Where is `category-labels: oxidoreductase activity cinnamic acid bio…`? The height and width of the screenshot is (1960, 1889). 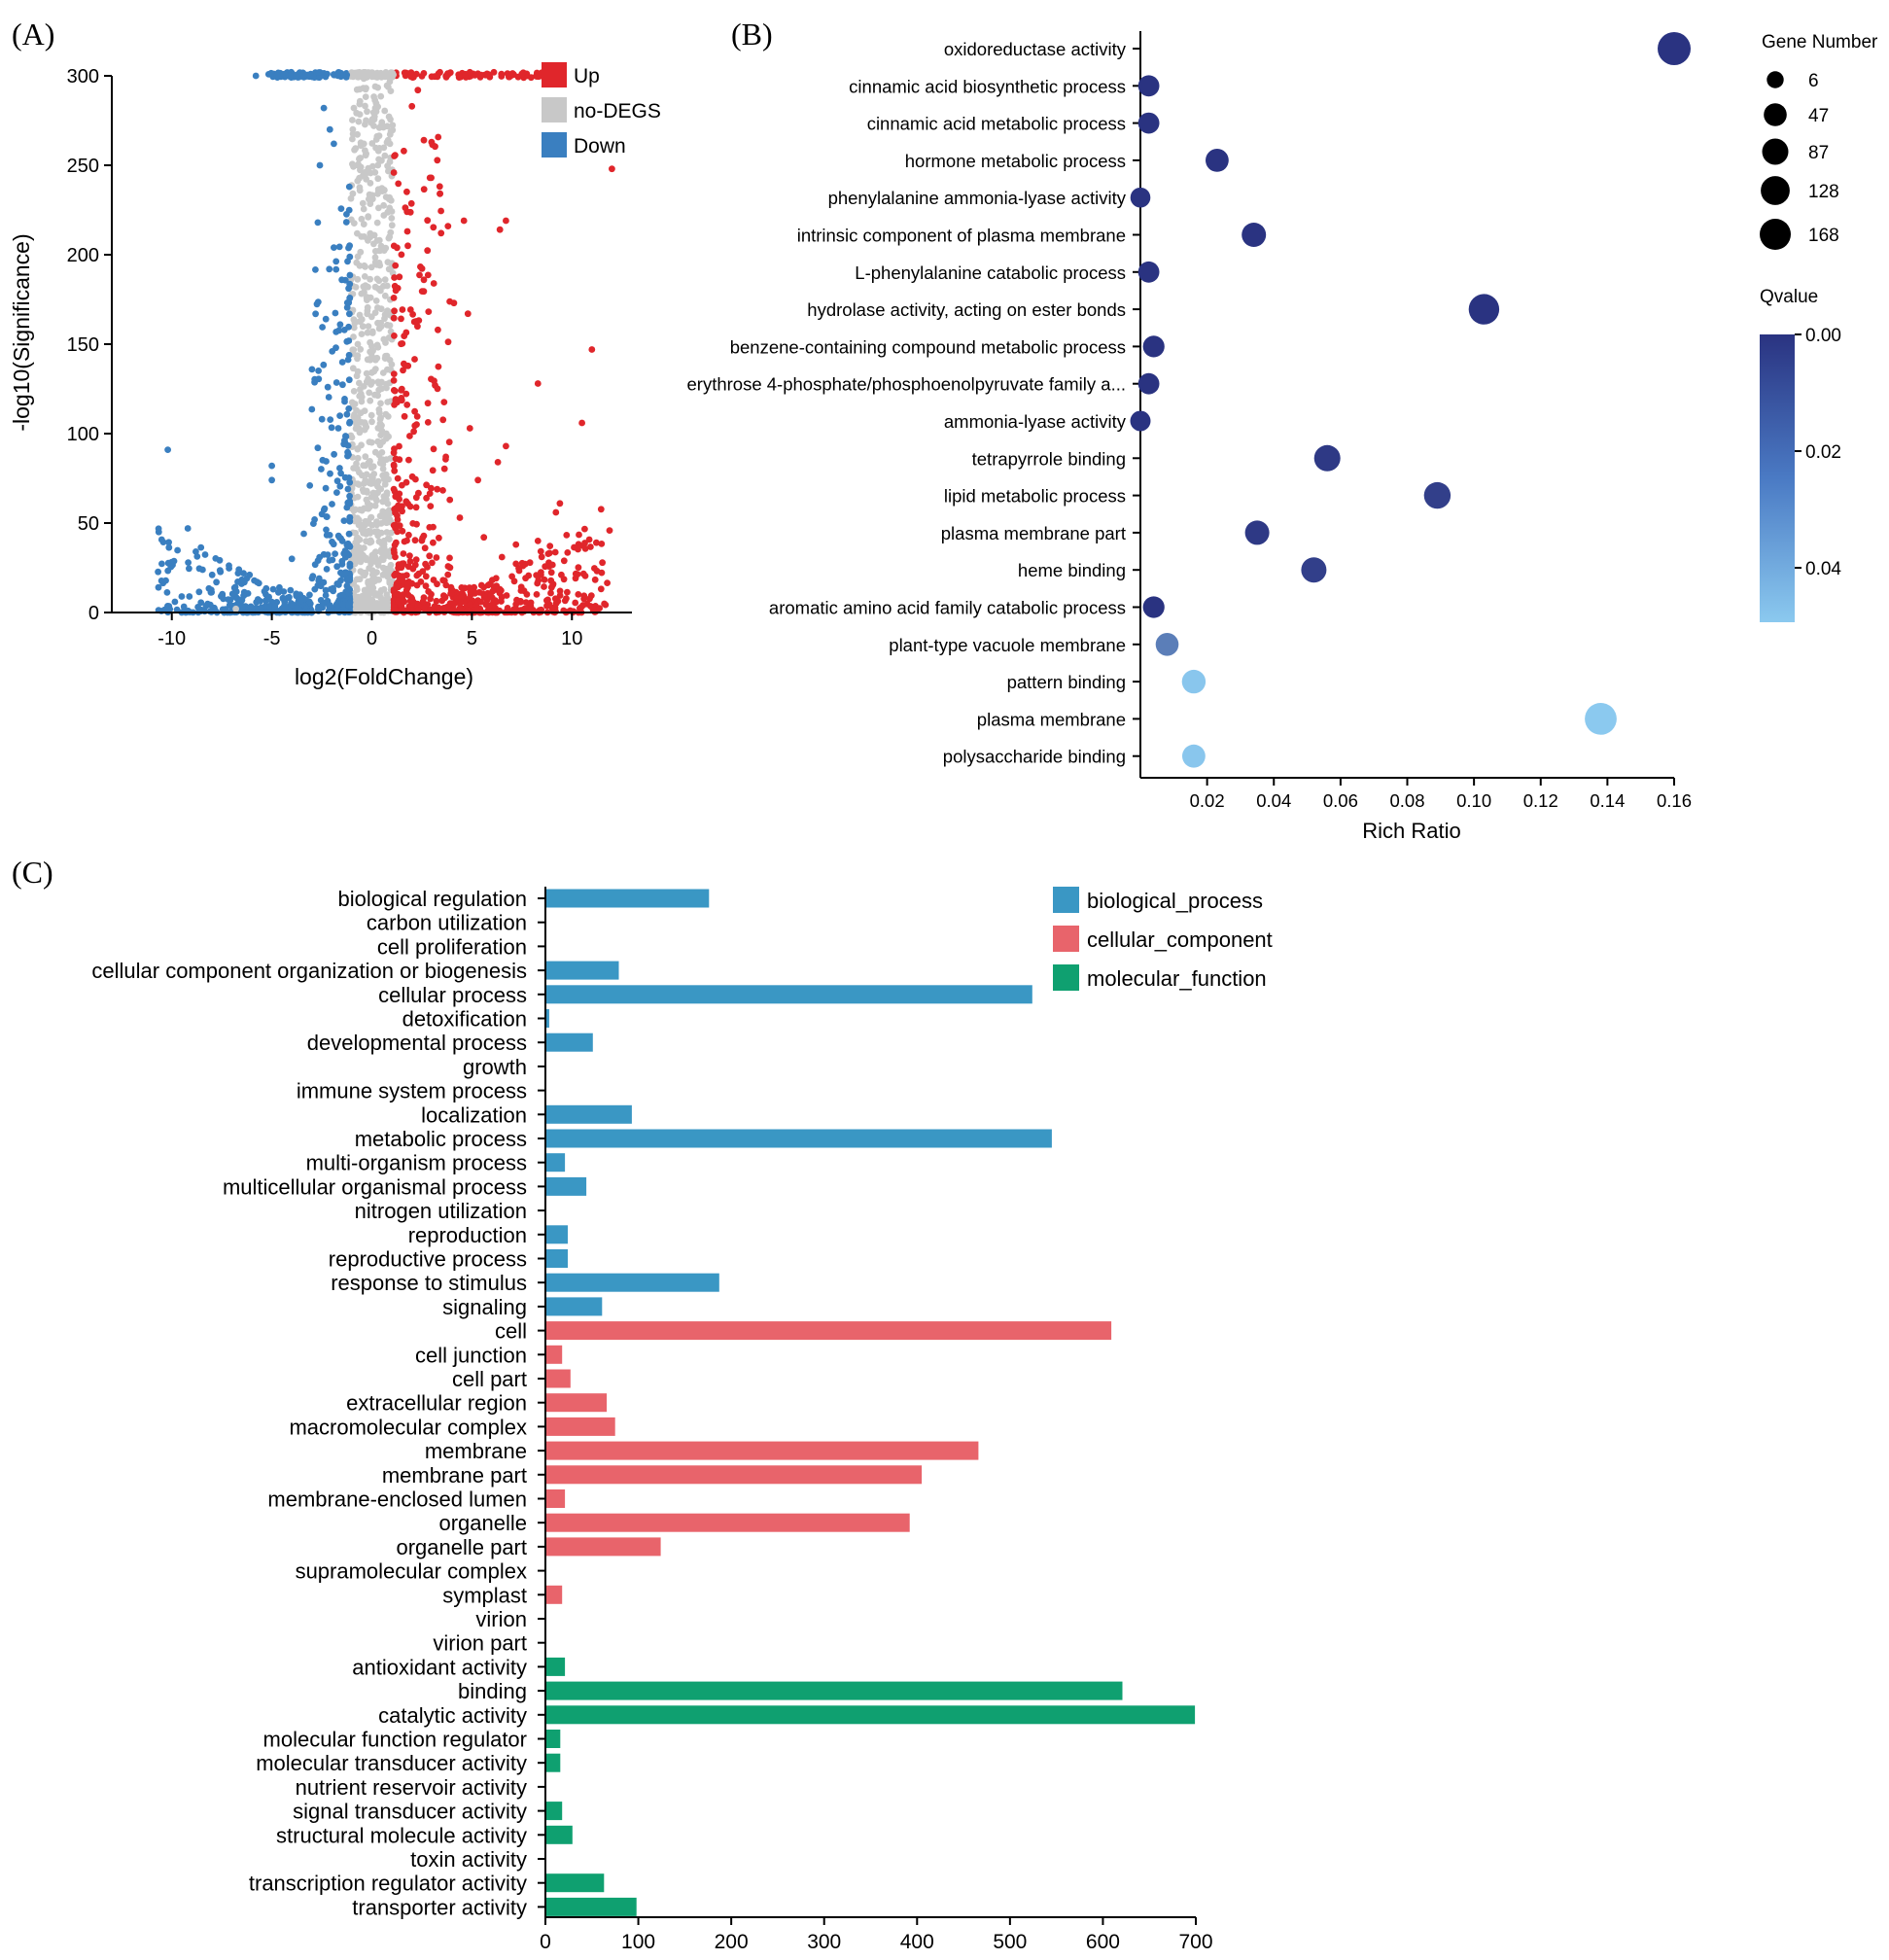 category-labels: oxidoreductase activity cinnamic acid bio… is located at coordinates (914, 403).